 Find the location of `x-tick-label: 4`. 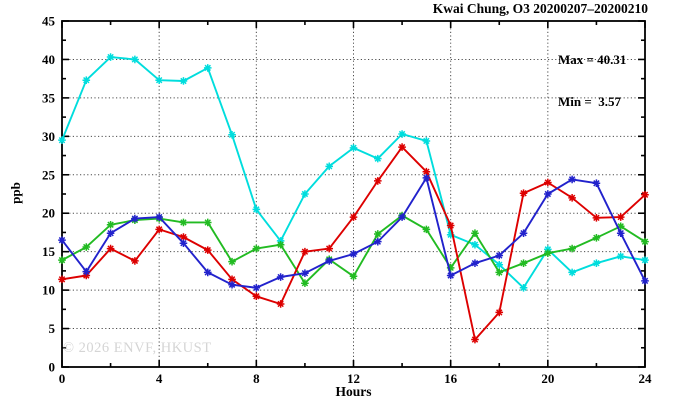

x-tick-label: 4 is located at coordinates (159, 378).